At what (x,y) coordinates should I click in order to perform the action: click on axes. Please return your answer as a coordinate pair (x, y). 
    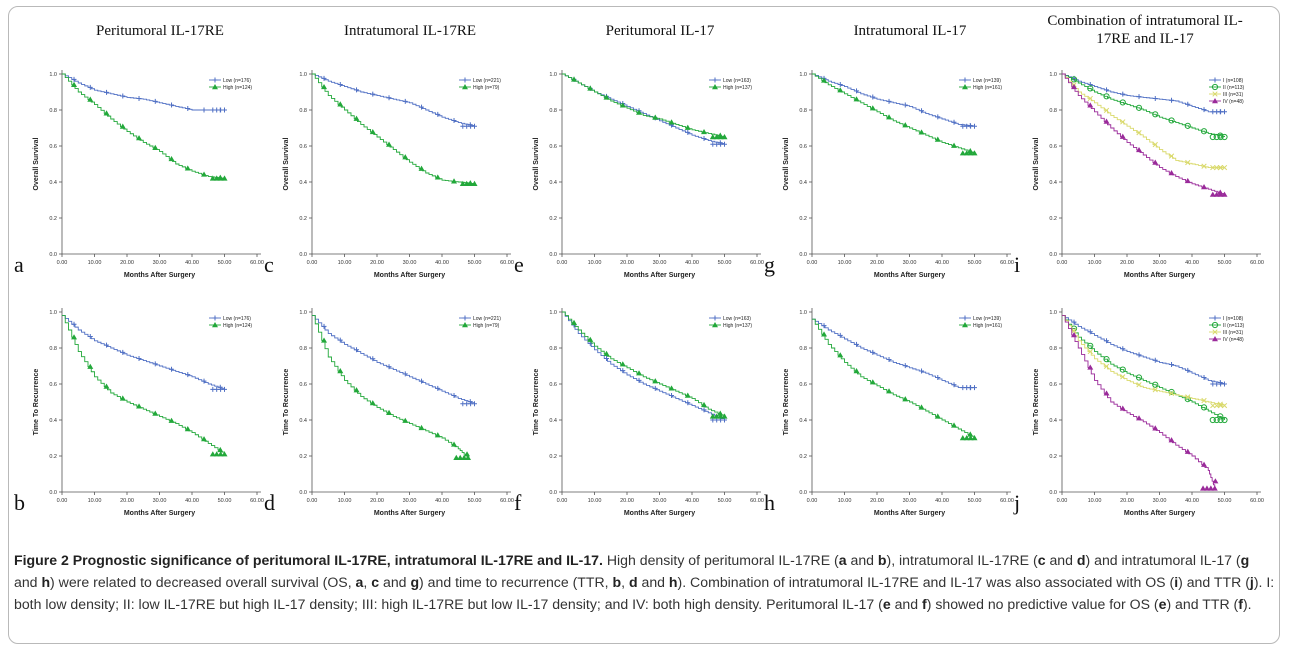
    Looking at the image, I should click on (911, 162).